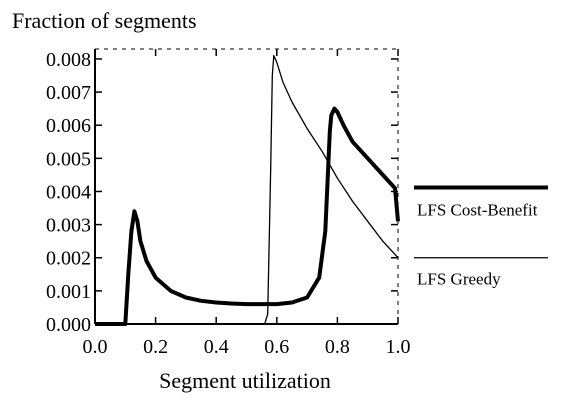 This screenshot has height=403, width=585. What do you see at coordinates (68, 93) in the screenshot?
I see `y-tick-label: 0.007` at bounding box center [68, 93].